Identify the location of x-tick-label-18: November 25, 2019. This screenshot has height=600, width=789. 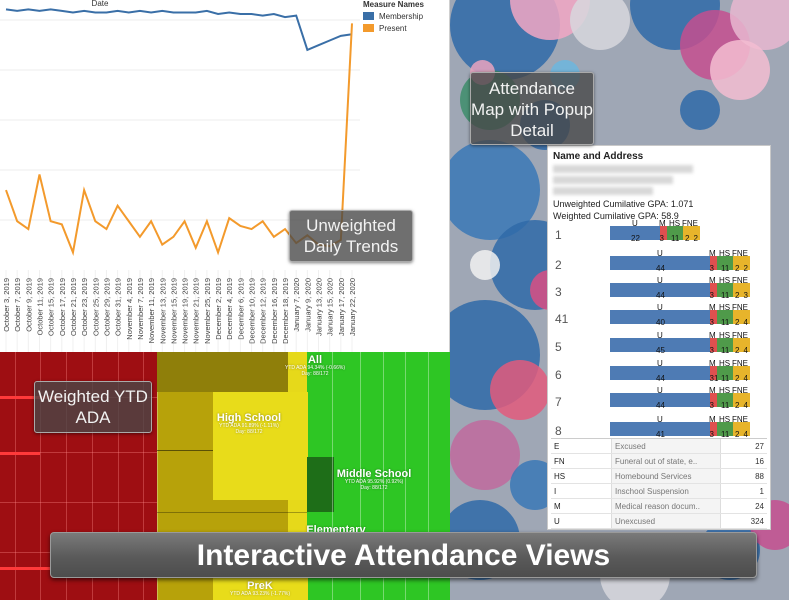
(207, 311).